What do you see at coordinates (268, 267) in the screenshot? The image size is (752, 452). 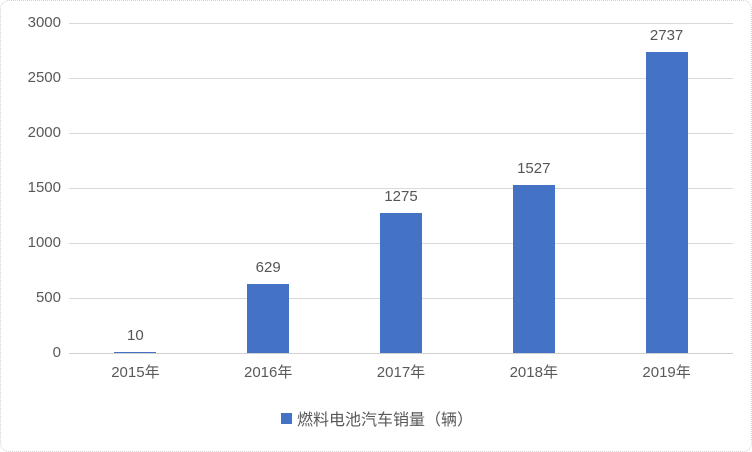 I see `bar-value-label: 629` at bounding box center [268, 267].